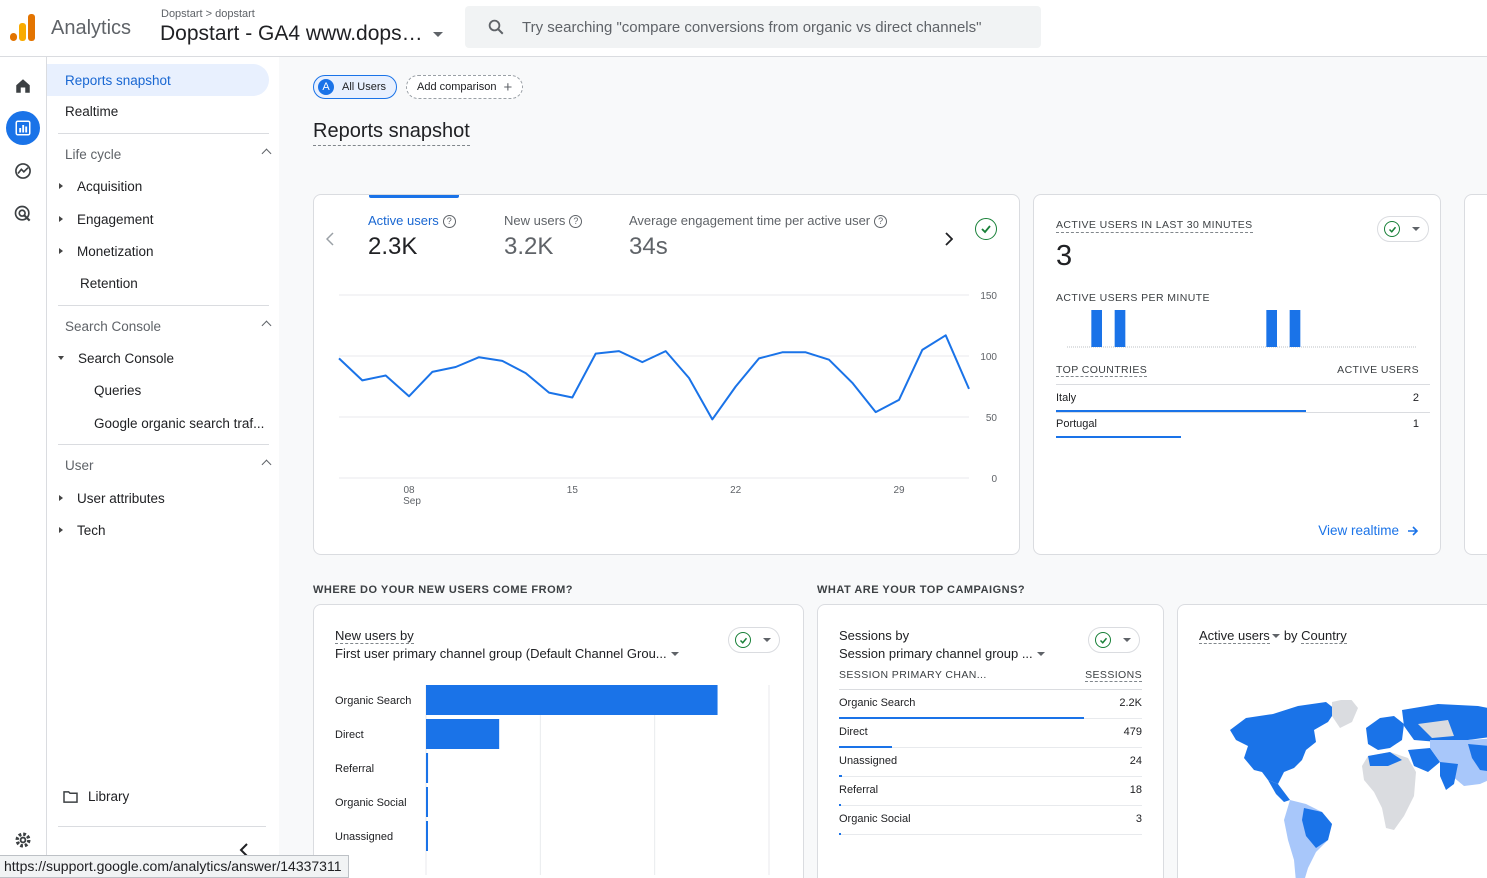  Describe the element at coordinates (992, 418) in the screenshot. I see `y-tick-label: 50` at that location.